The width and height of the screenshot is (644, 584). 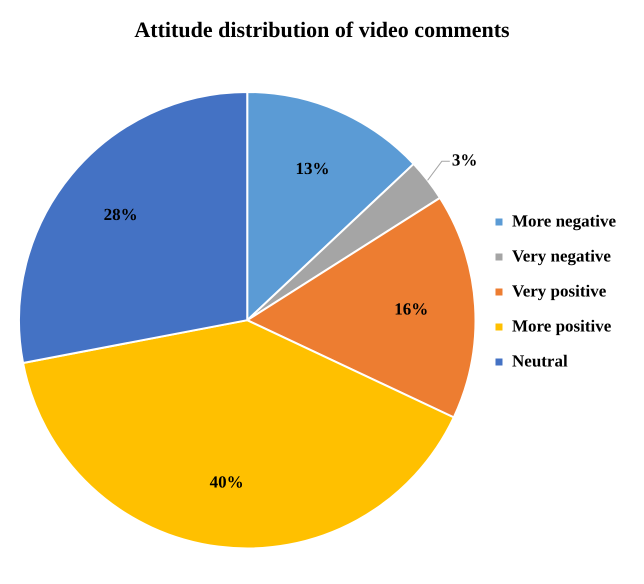 What do you see at coordinates (322, 29) in the screenshot?
I see `chart-title: Attitude distribution of video comments` at bounding box center [322, 29].